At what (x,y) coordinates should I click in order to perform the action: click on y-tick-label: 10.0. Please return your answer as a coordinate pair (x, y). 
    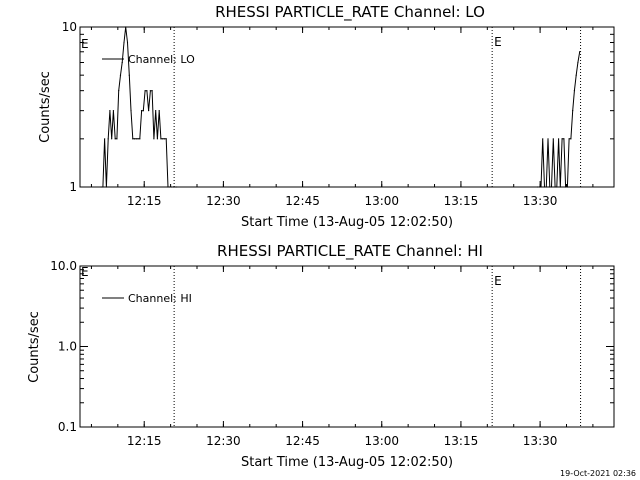
    Looking at the image, I should click on (63, 266).